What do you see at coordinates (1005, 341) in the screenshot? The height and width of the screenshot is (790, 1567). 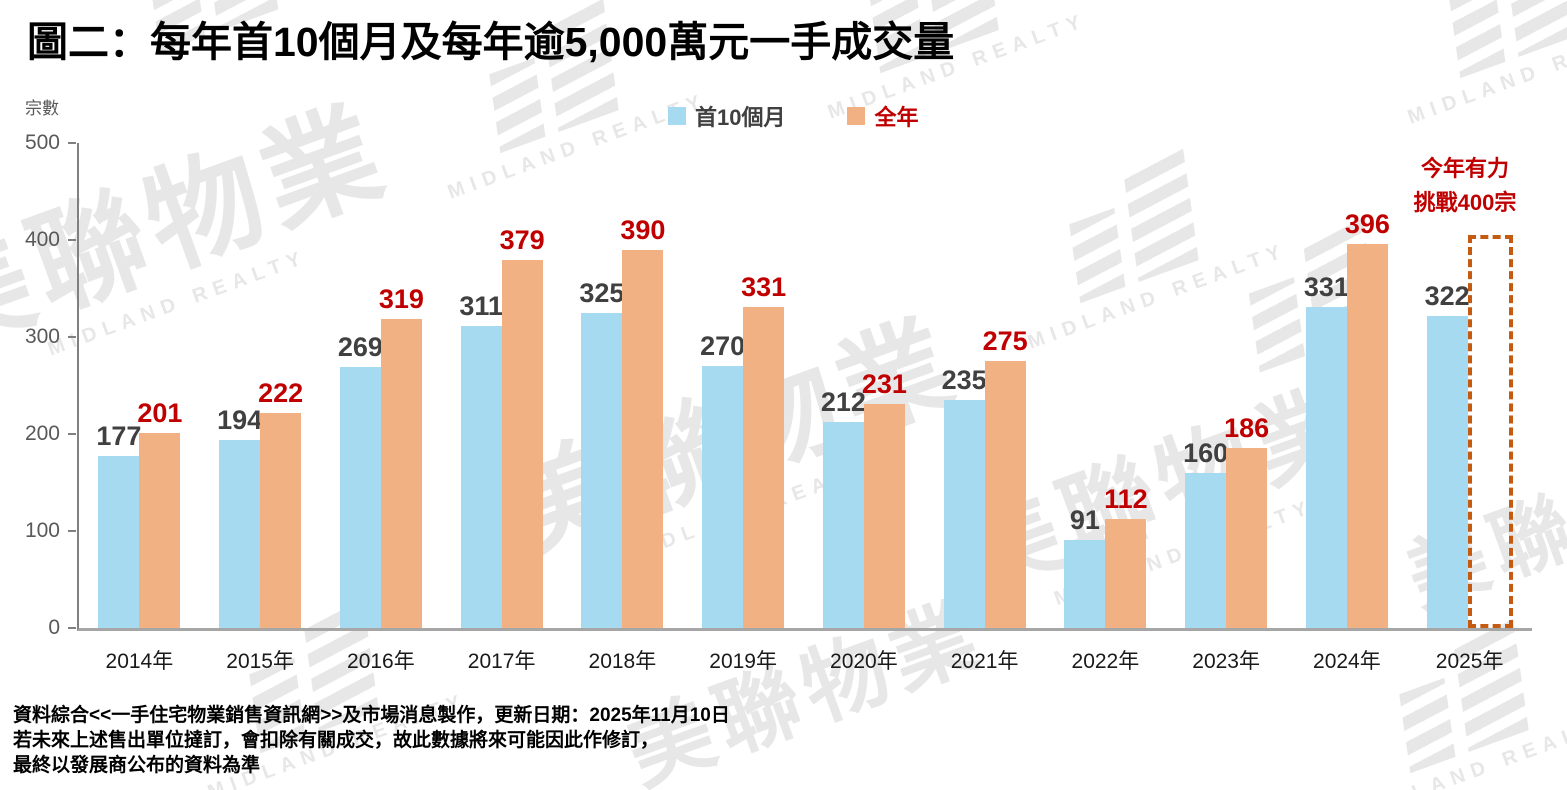 I see `bar-value-label: 275` at bounding box center [1005, 341].